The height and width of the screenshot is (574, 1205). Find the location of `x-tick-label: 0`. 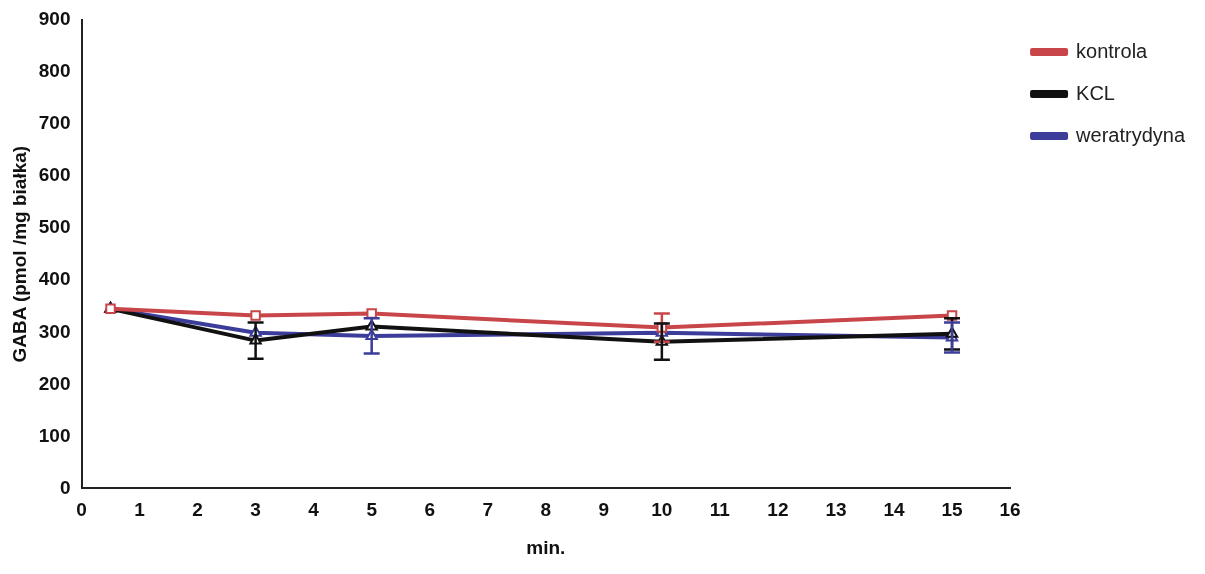

x-tick-label: 0 is located at coordinates (81, 510).